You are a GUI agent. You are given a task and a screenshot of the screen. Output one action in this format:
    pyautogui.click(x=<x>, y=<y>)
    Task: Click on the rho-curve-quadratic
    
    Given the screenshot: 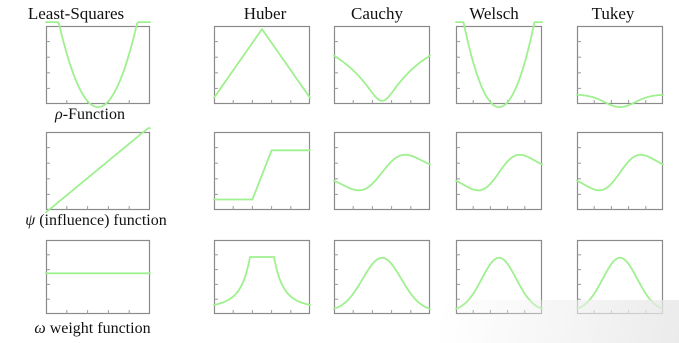 What is the action you would take?
    pyautogui.click(x=98, y=64)
    